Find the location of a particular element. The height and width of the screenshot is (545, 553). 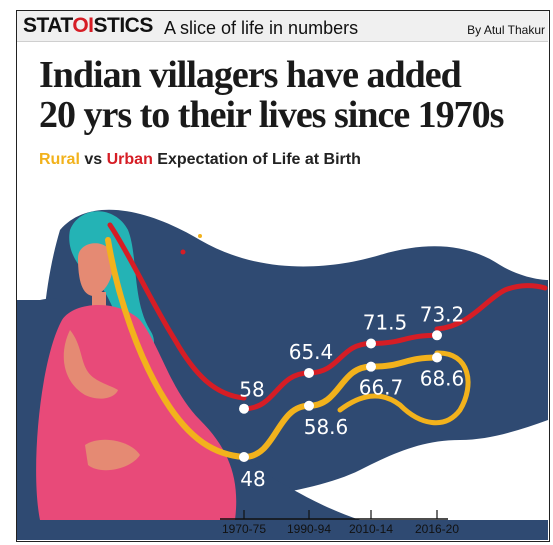

brand-logo: STATOISTICS is located at coordinates (88, 26).